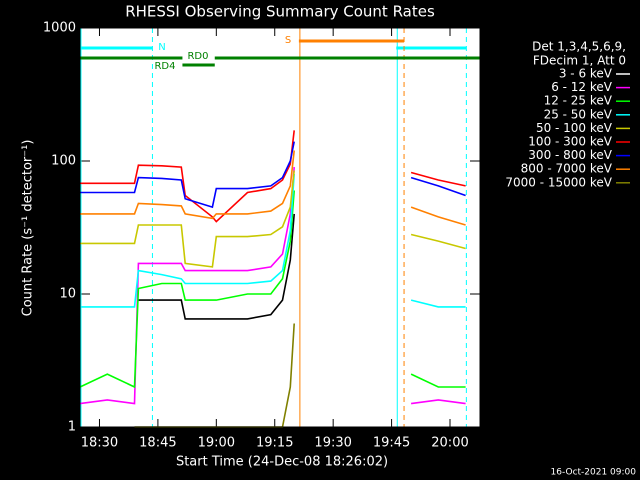 This screenshot has height=480, width=640. I want to click on legend-label: 100 - 300 keV, so click(570, 142).